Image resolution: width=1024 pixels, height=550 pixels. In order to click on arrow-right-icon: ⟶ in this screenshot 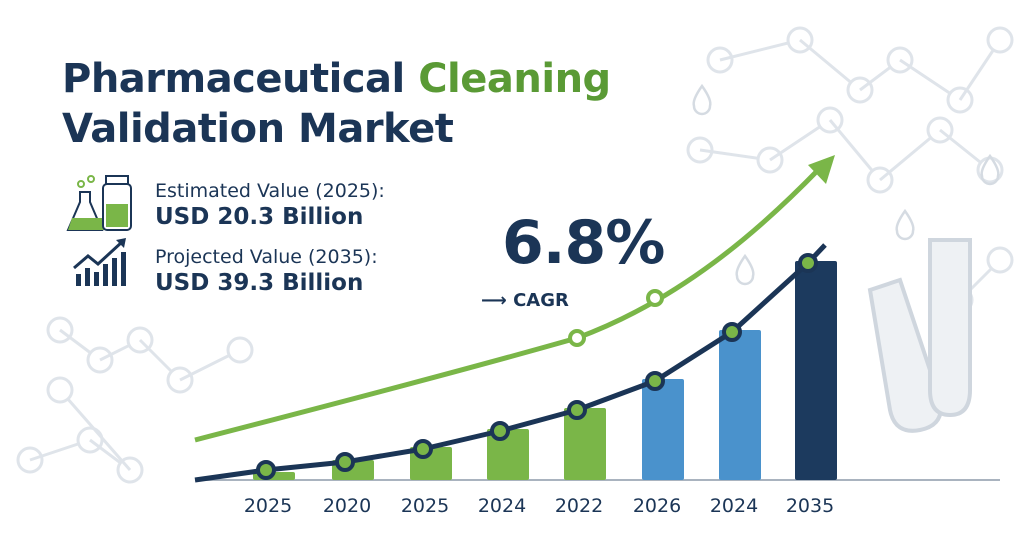, I will do `click(494, 300)`.